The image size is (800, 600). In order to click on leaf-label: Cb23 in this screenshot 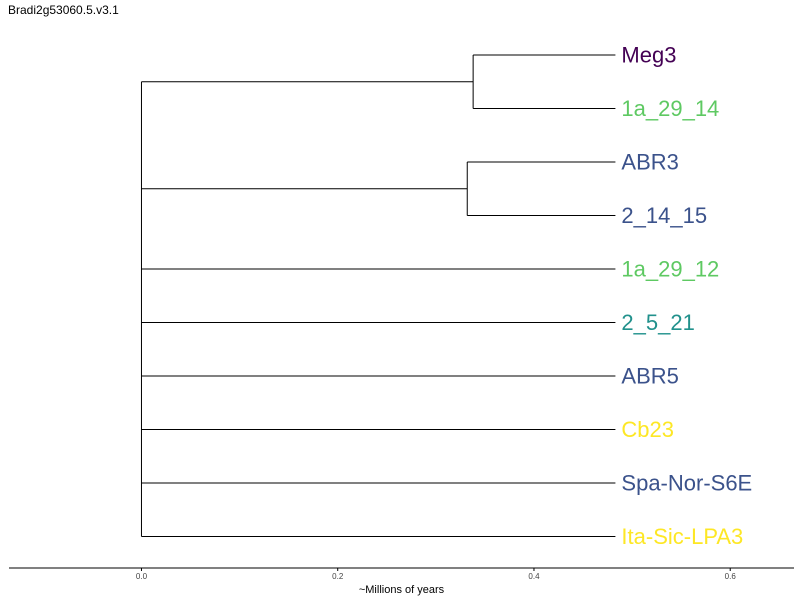, I will do `click(647, 429)`.